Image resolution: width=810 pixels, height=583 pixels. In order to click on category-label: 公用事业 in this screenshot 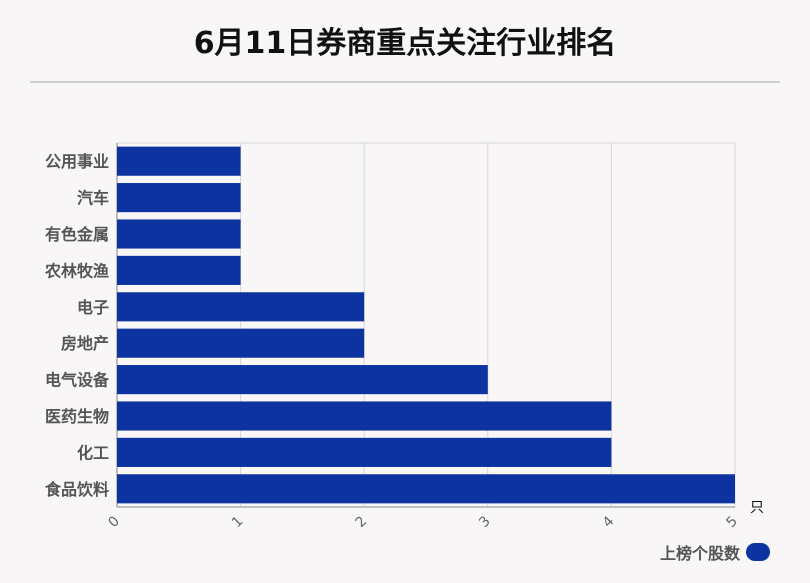, I will do `click(77, 161)`.